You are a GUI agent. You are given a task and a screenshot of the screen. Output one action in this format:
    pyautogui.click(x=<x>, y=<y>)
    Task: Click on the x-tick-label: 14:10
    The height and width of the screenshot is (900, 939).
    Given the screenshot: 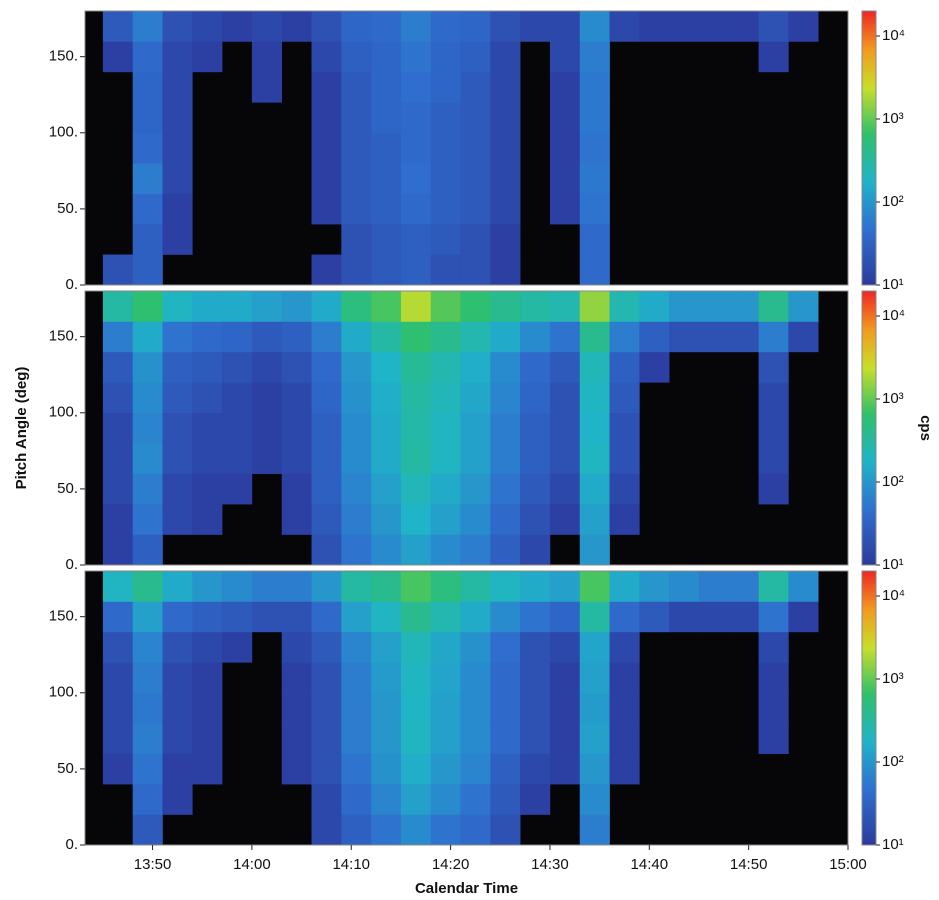 What is the action you would take?
    pyautogui.click(x=351, y=864)
    